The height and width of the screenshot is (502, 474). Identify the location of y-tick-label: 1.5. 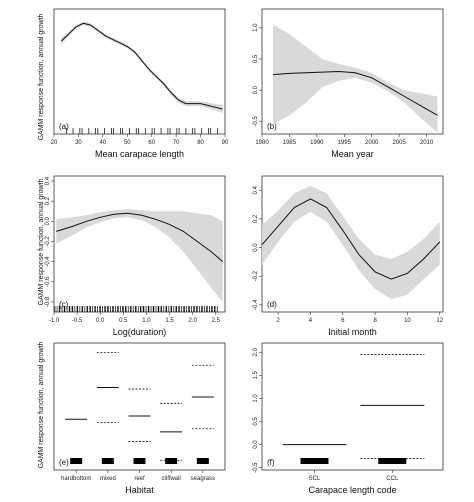
(256, 374).